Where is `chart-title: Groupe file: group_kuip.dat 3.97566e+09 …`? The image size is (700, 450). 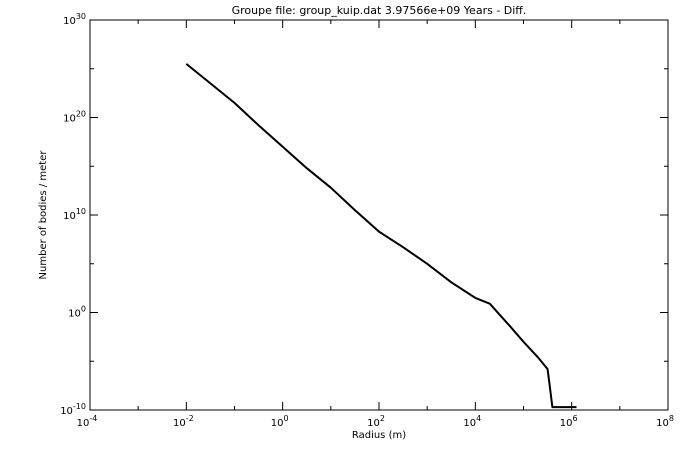
chart-title: Groupe file: group_kuip.dat 3.97566e+09 … is located at coordinates (379, 10).